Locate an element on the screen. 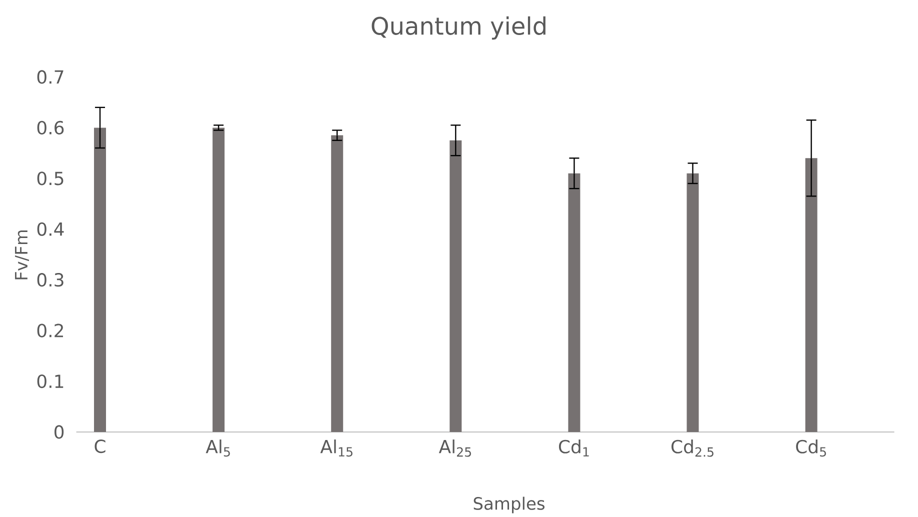  y-tick-label: 0.1 is located at coordinates (50, 381).